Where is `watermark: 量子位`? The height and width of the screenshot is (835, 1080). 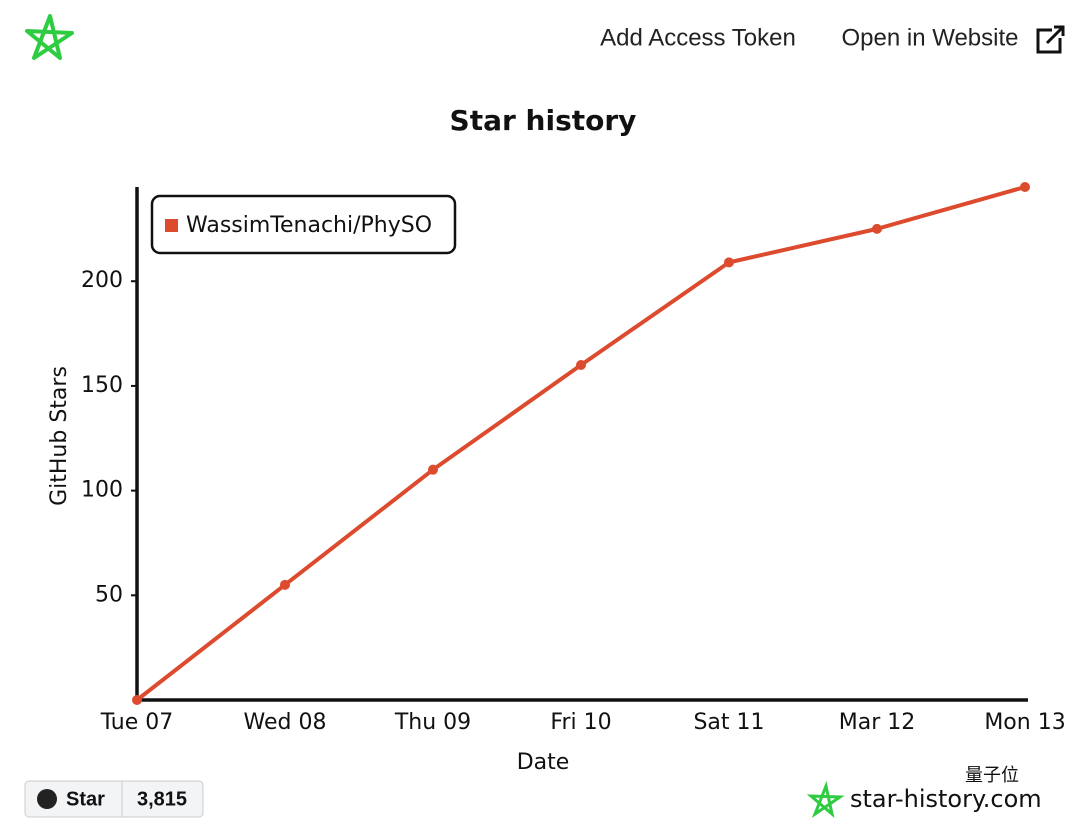 watermark: 量子位 is located at coordinates (992, 775).